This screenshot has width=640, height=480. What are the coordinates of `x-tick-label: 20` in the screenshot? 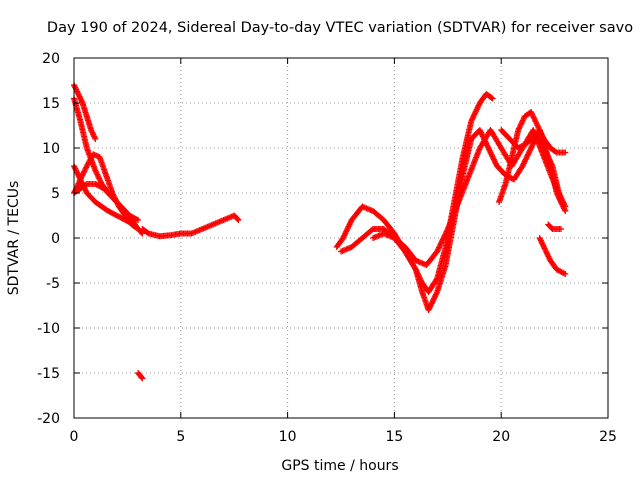 It's located at (501, 437).